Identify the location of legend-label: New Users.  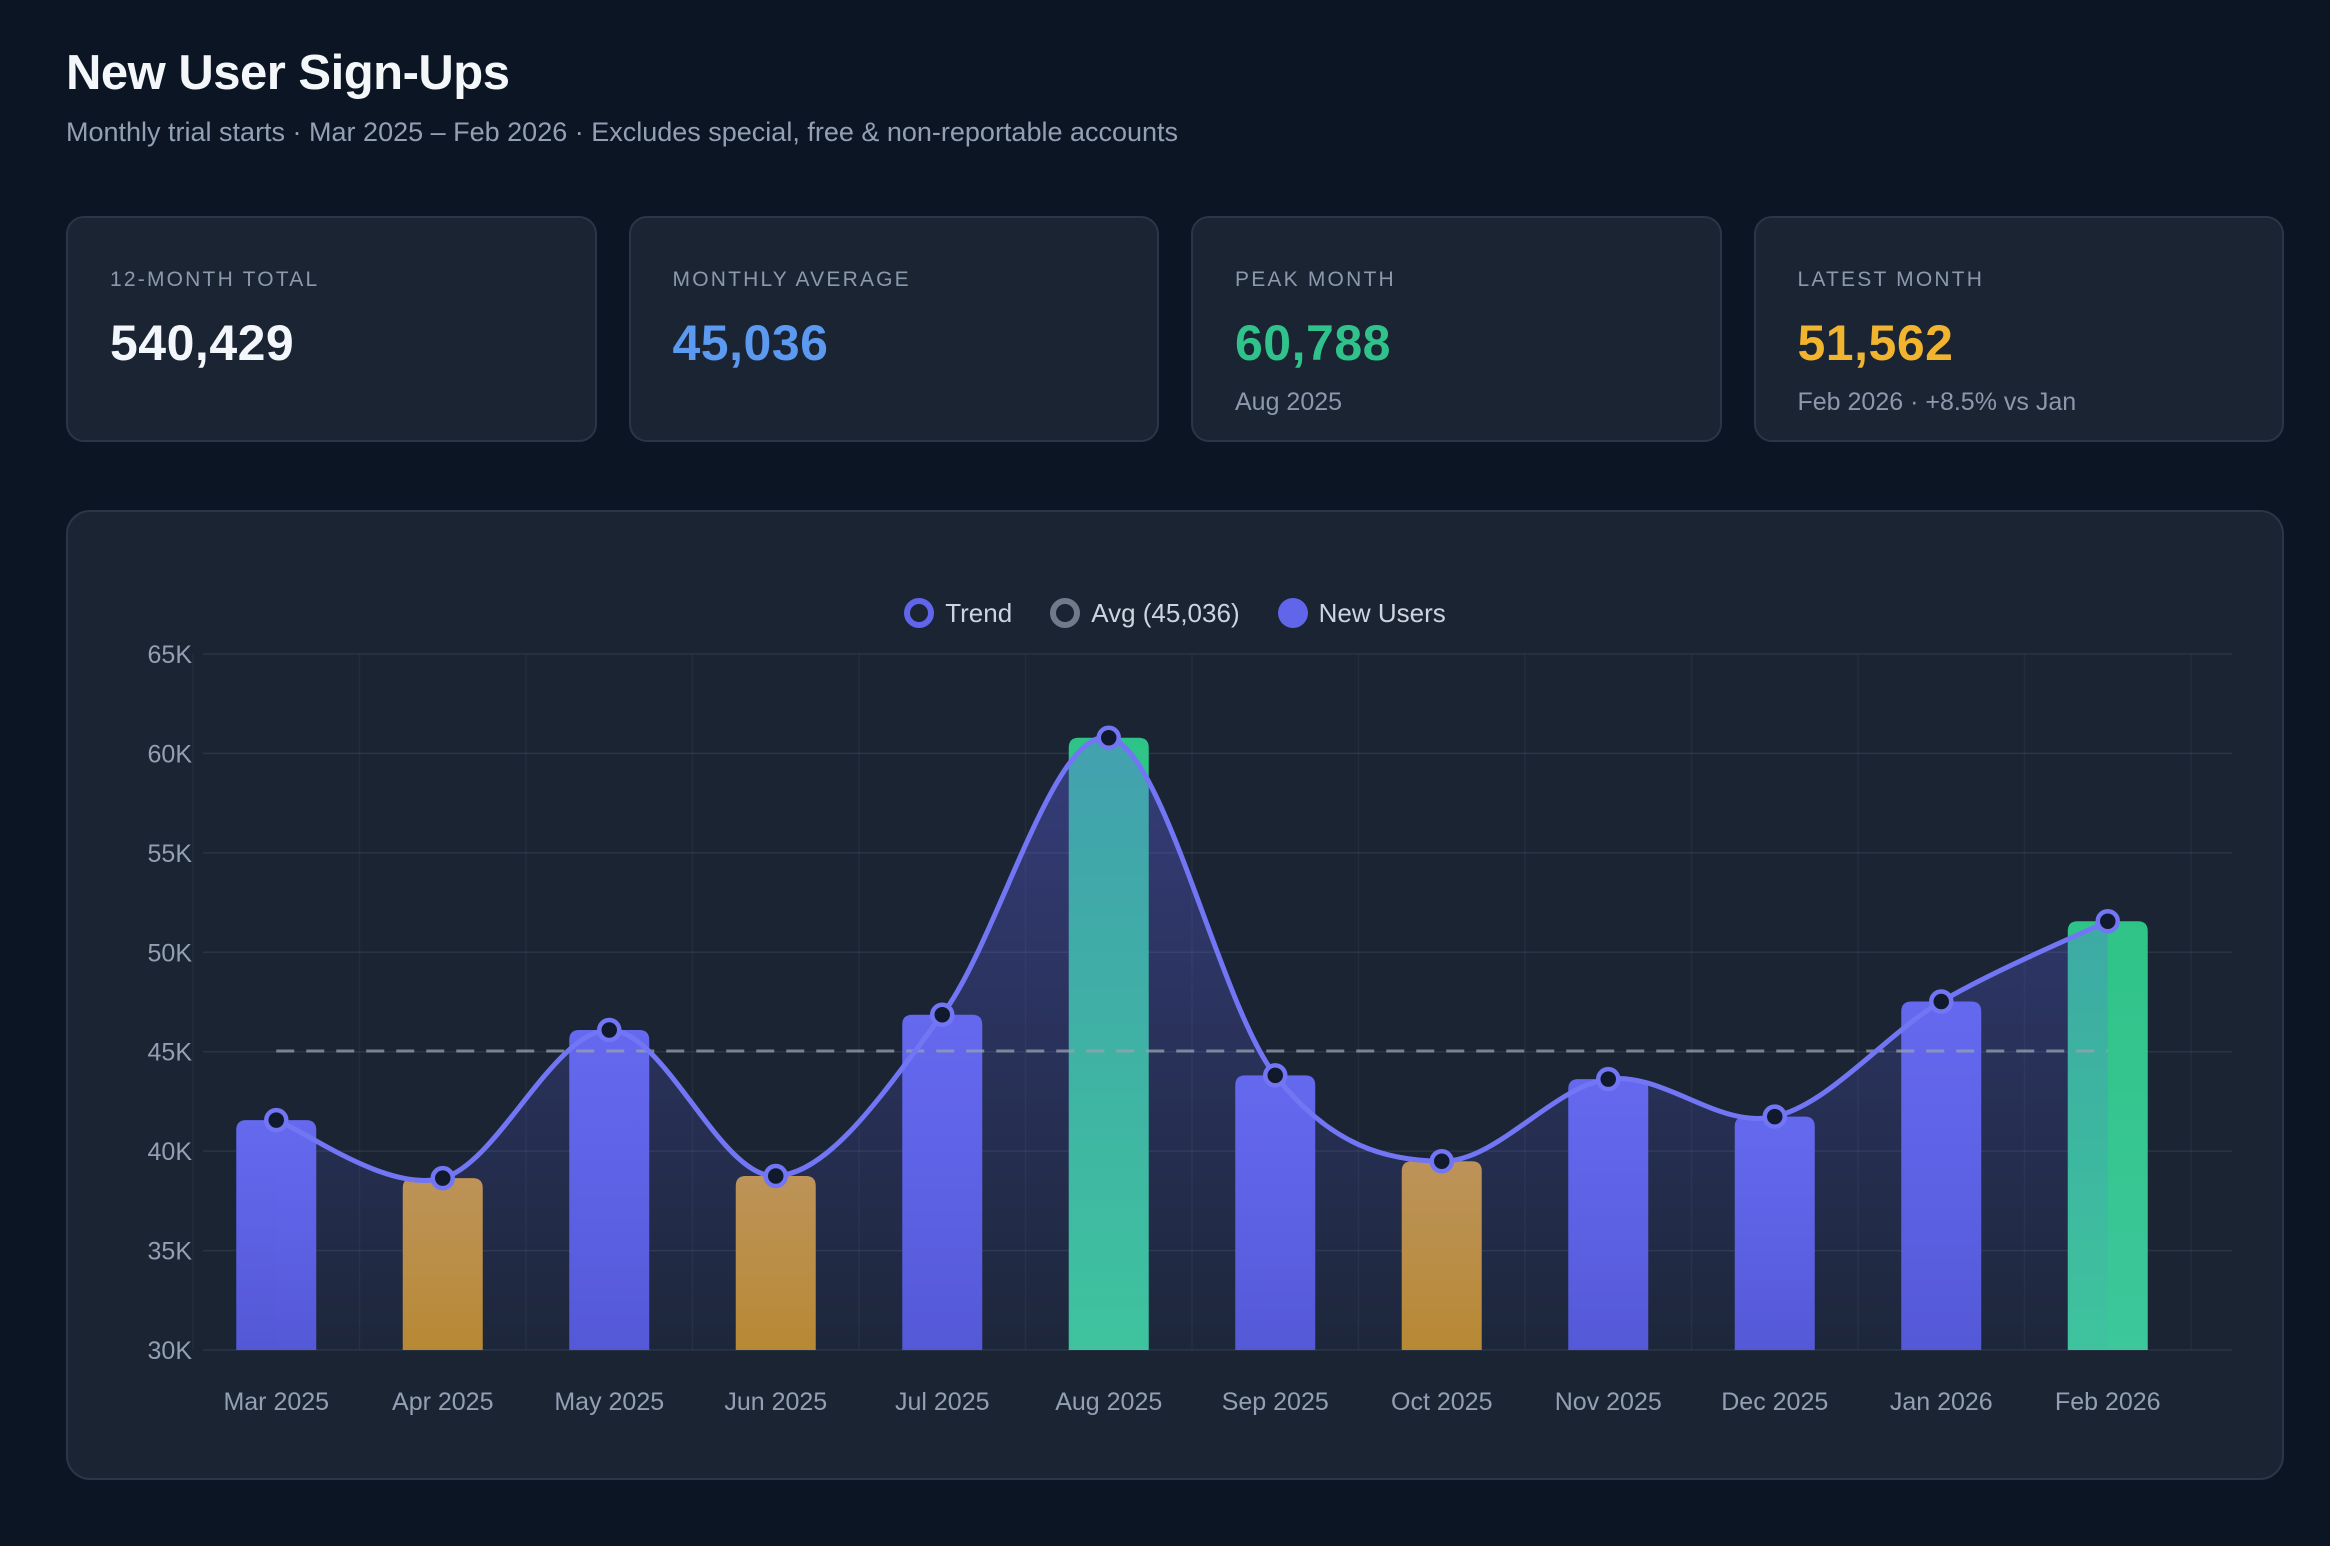
(1382, 612).